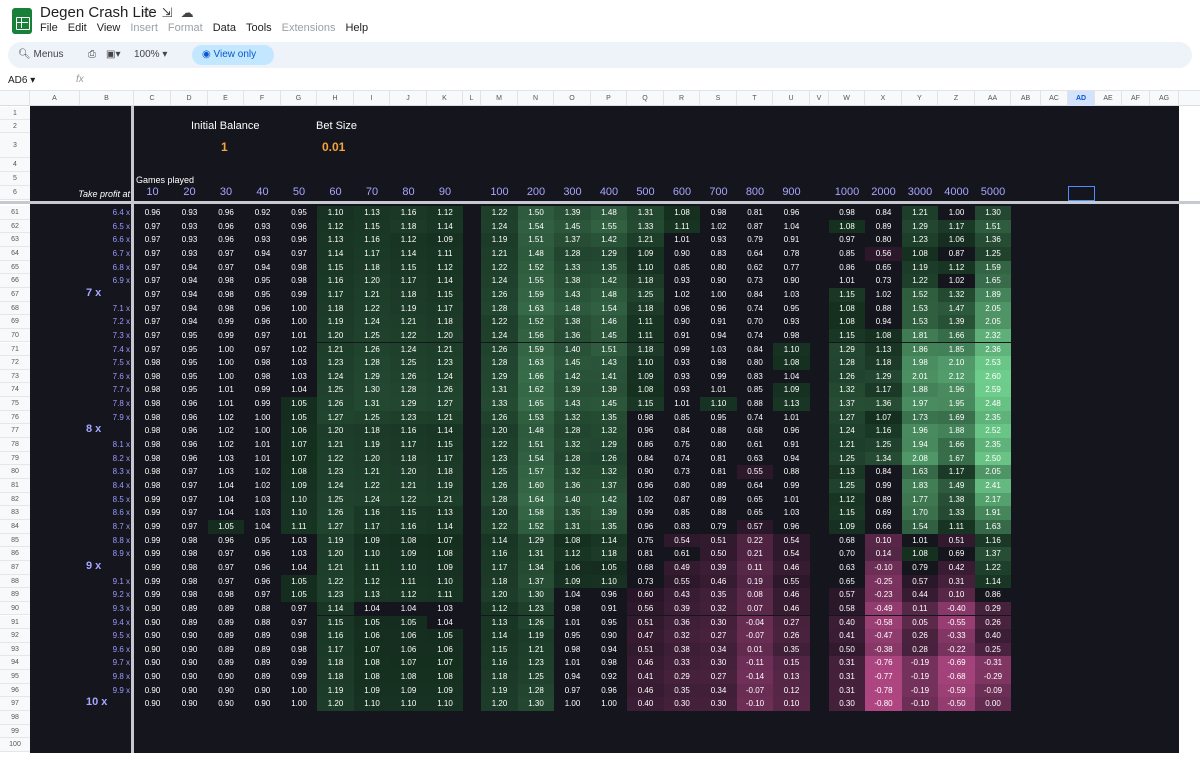 Image resolution: width=1200 pixels, height=759 pixels. I want to click on result-cell: 1.20, so click(499, 595).